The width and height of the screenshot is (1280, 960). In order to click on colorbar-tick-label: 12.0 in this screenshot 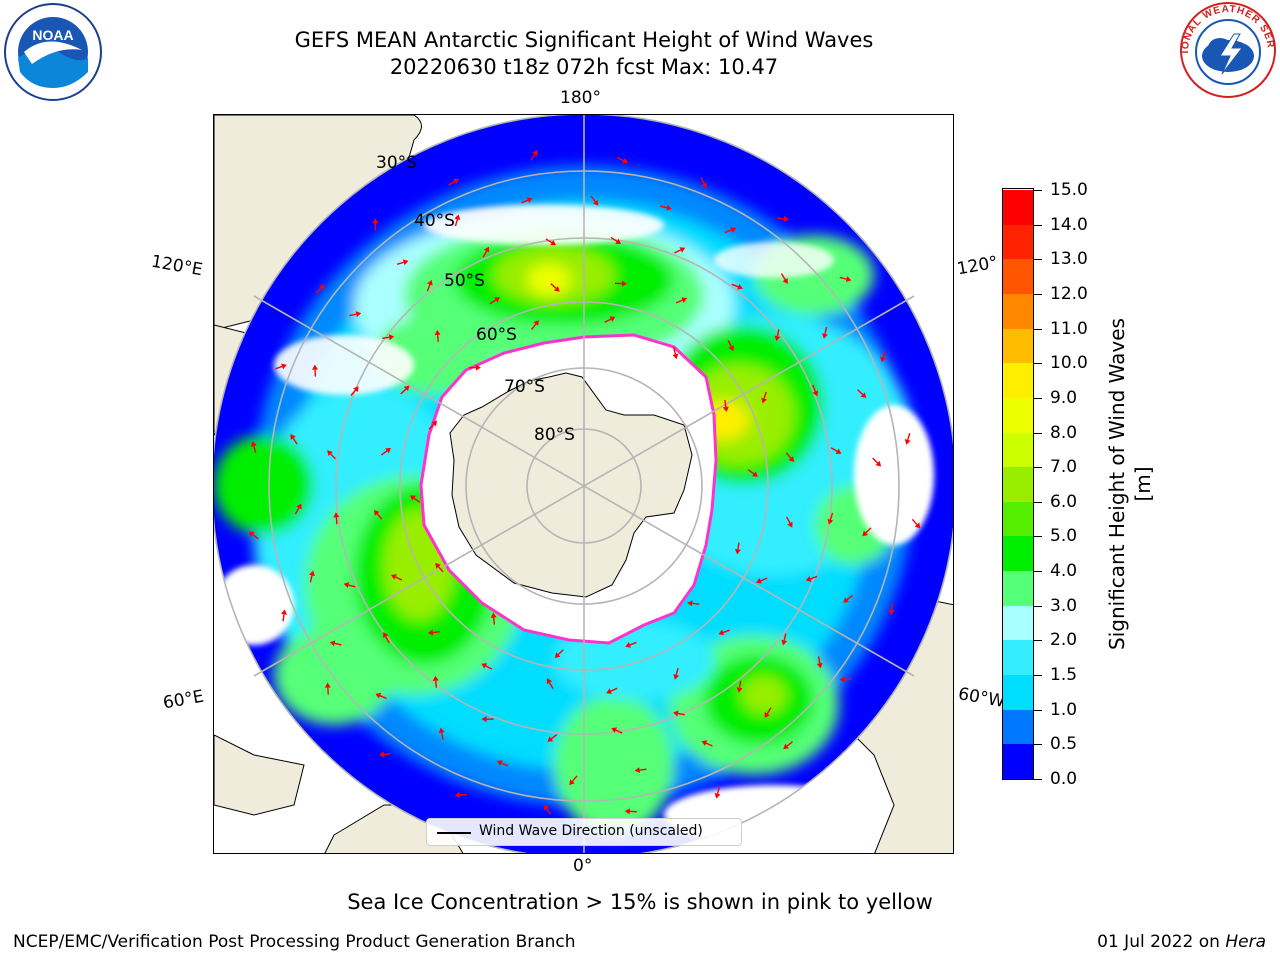, I will do `click(1069, 293)`.